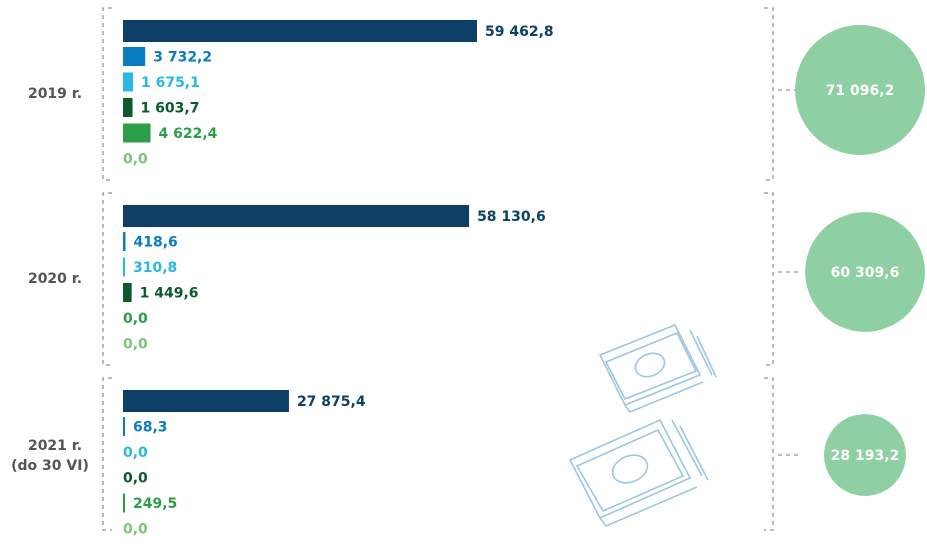 This screenshot has height=549, width=927. Describe the element at coordinates (169, 294) in the screenshot. I see `value-label: 1 449,6` at that location.